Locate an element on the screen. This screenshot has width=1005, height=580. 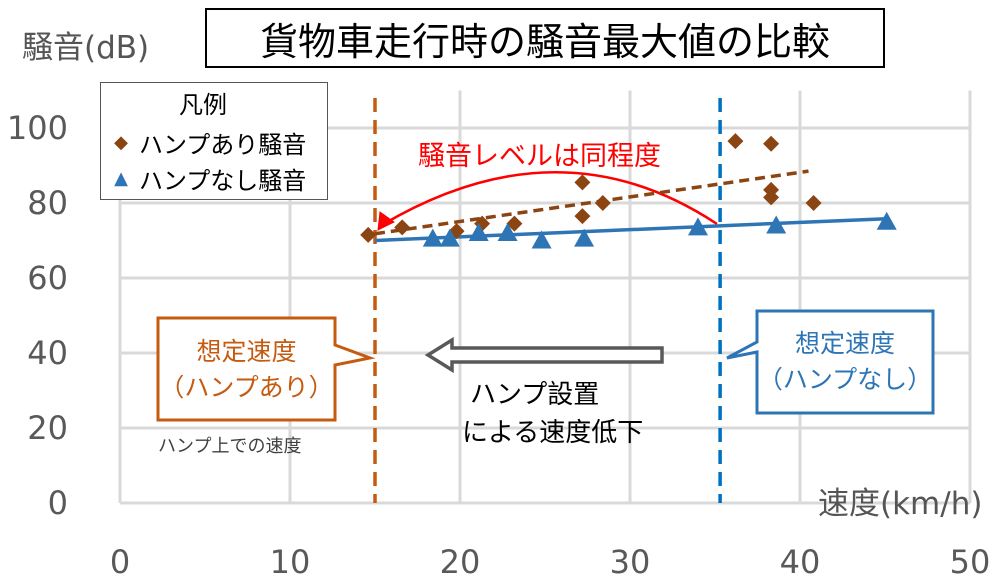
hump-effect-line2: による速度低下 is located at coordinates (553, 433).